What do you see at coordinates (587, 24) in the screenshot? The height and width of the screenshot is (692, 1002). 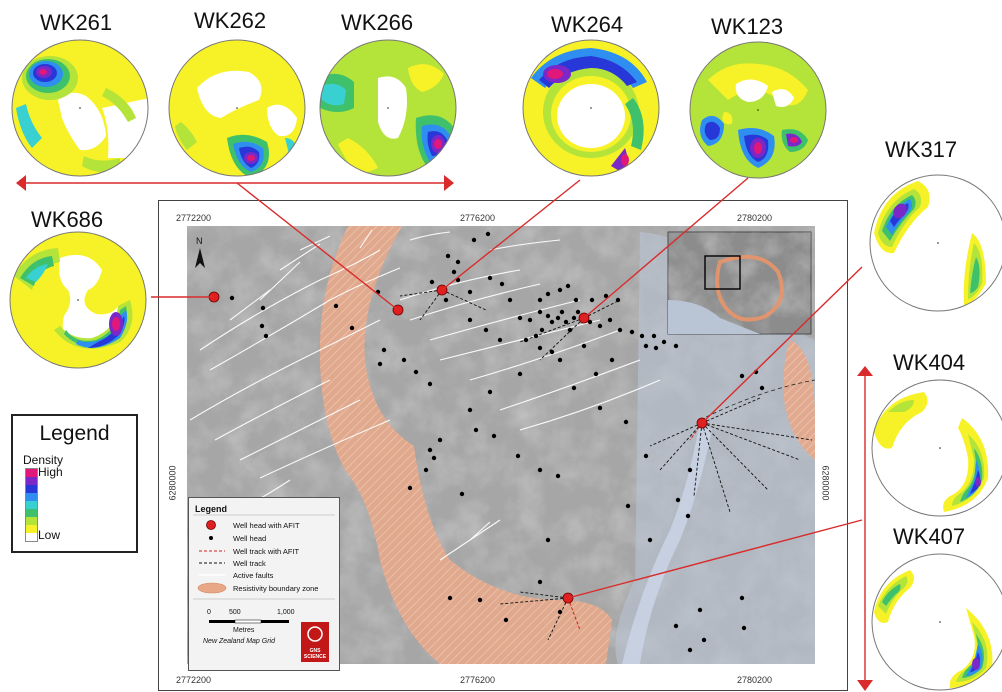 I see `well-label-wk264: WK264` at bounding box center [587, 24].